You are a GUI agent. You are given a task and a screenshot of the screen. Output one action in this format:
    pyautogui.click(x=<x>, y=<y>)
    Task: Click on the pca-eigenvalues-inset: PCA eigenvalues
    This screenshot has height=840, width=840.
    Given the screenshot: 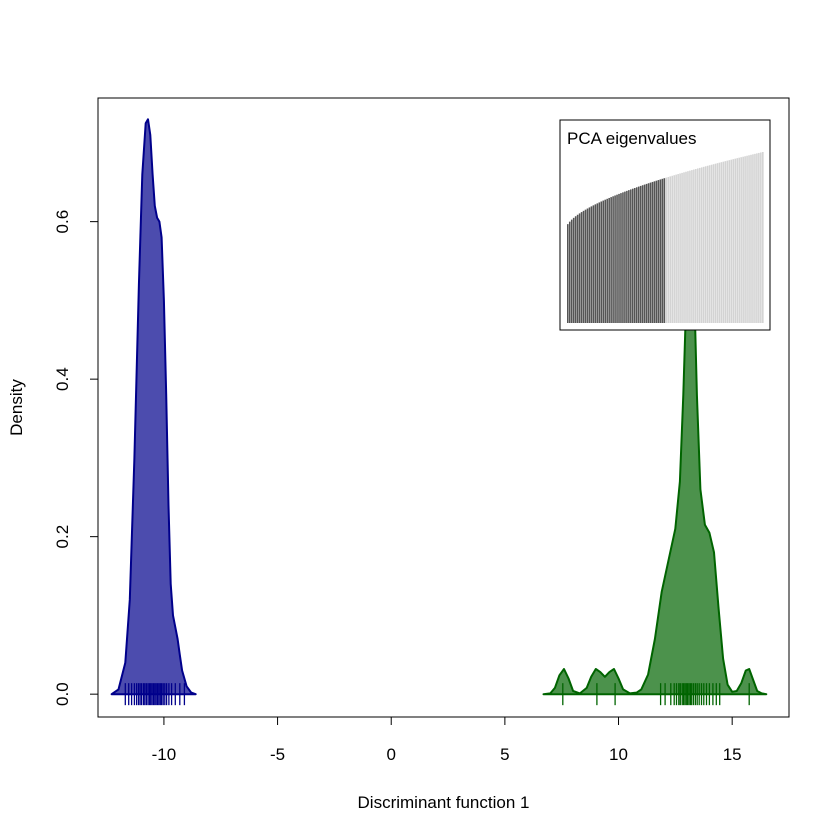 What is the action you would take?
    pyautogui.click(x=665, y=225)
    